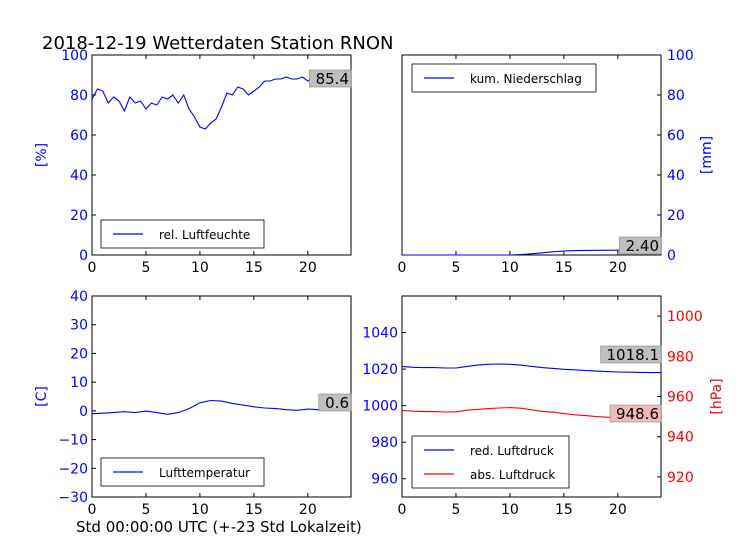 This screenshot has width=736, height=552. I want to click on y-tick-label: −10, so click(73, 441).